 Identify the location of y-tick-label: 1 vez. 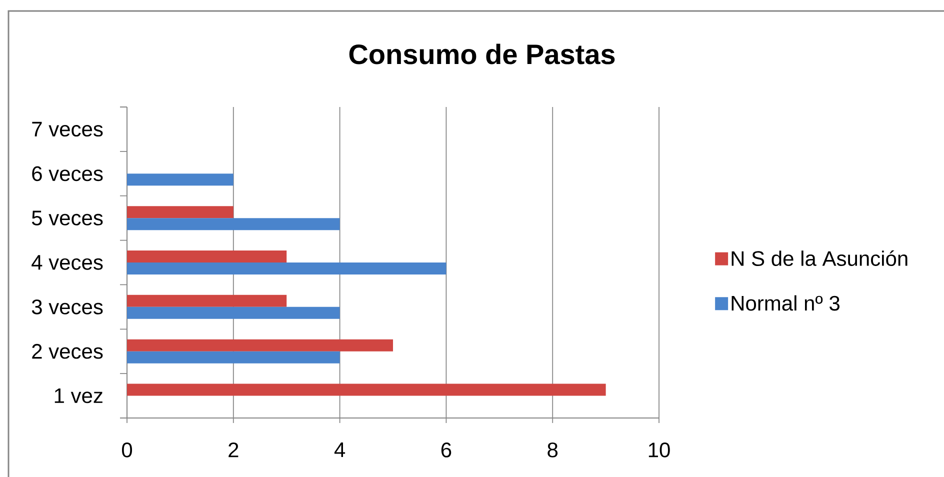
(78, 396).